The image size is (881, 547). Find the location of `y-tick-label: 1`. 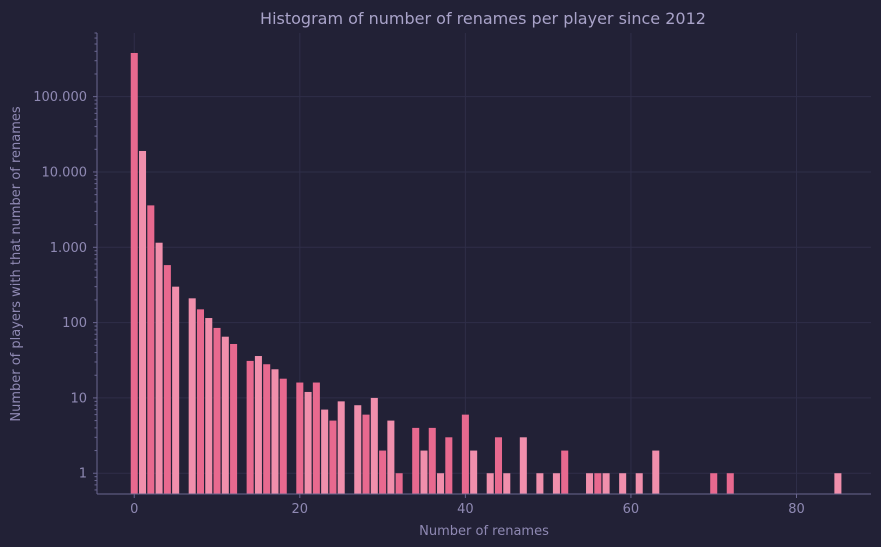

y-tick-label: 1 is located at coordinates (83, 474).